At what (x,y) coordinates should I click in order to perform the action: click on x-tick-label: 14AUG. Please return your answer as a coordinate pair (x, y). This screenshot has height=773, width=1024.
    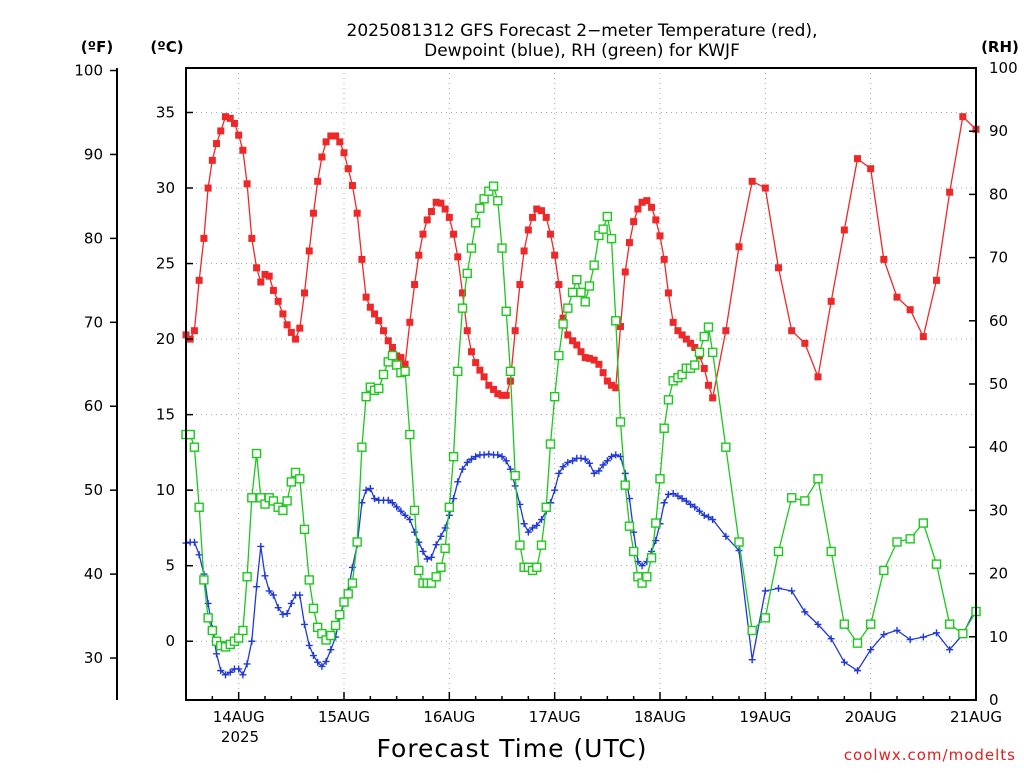
    Looking at the image, I should click on (239, 717).